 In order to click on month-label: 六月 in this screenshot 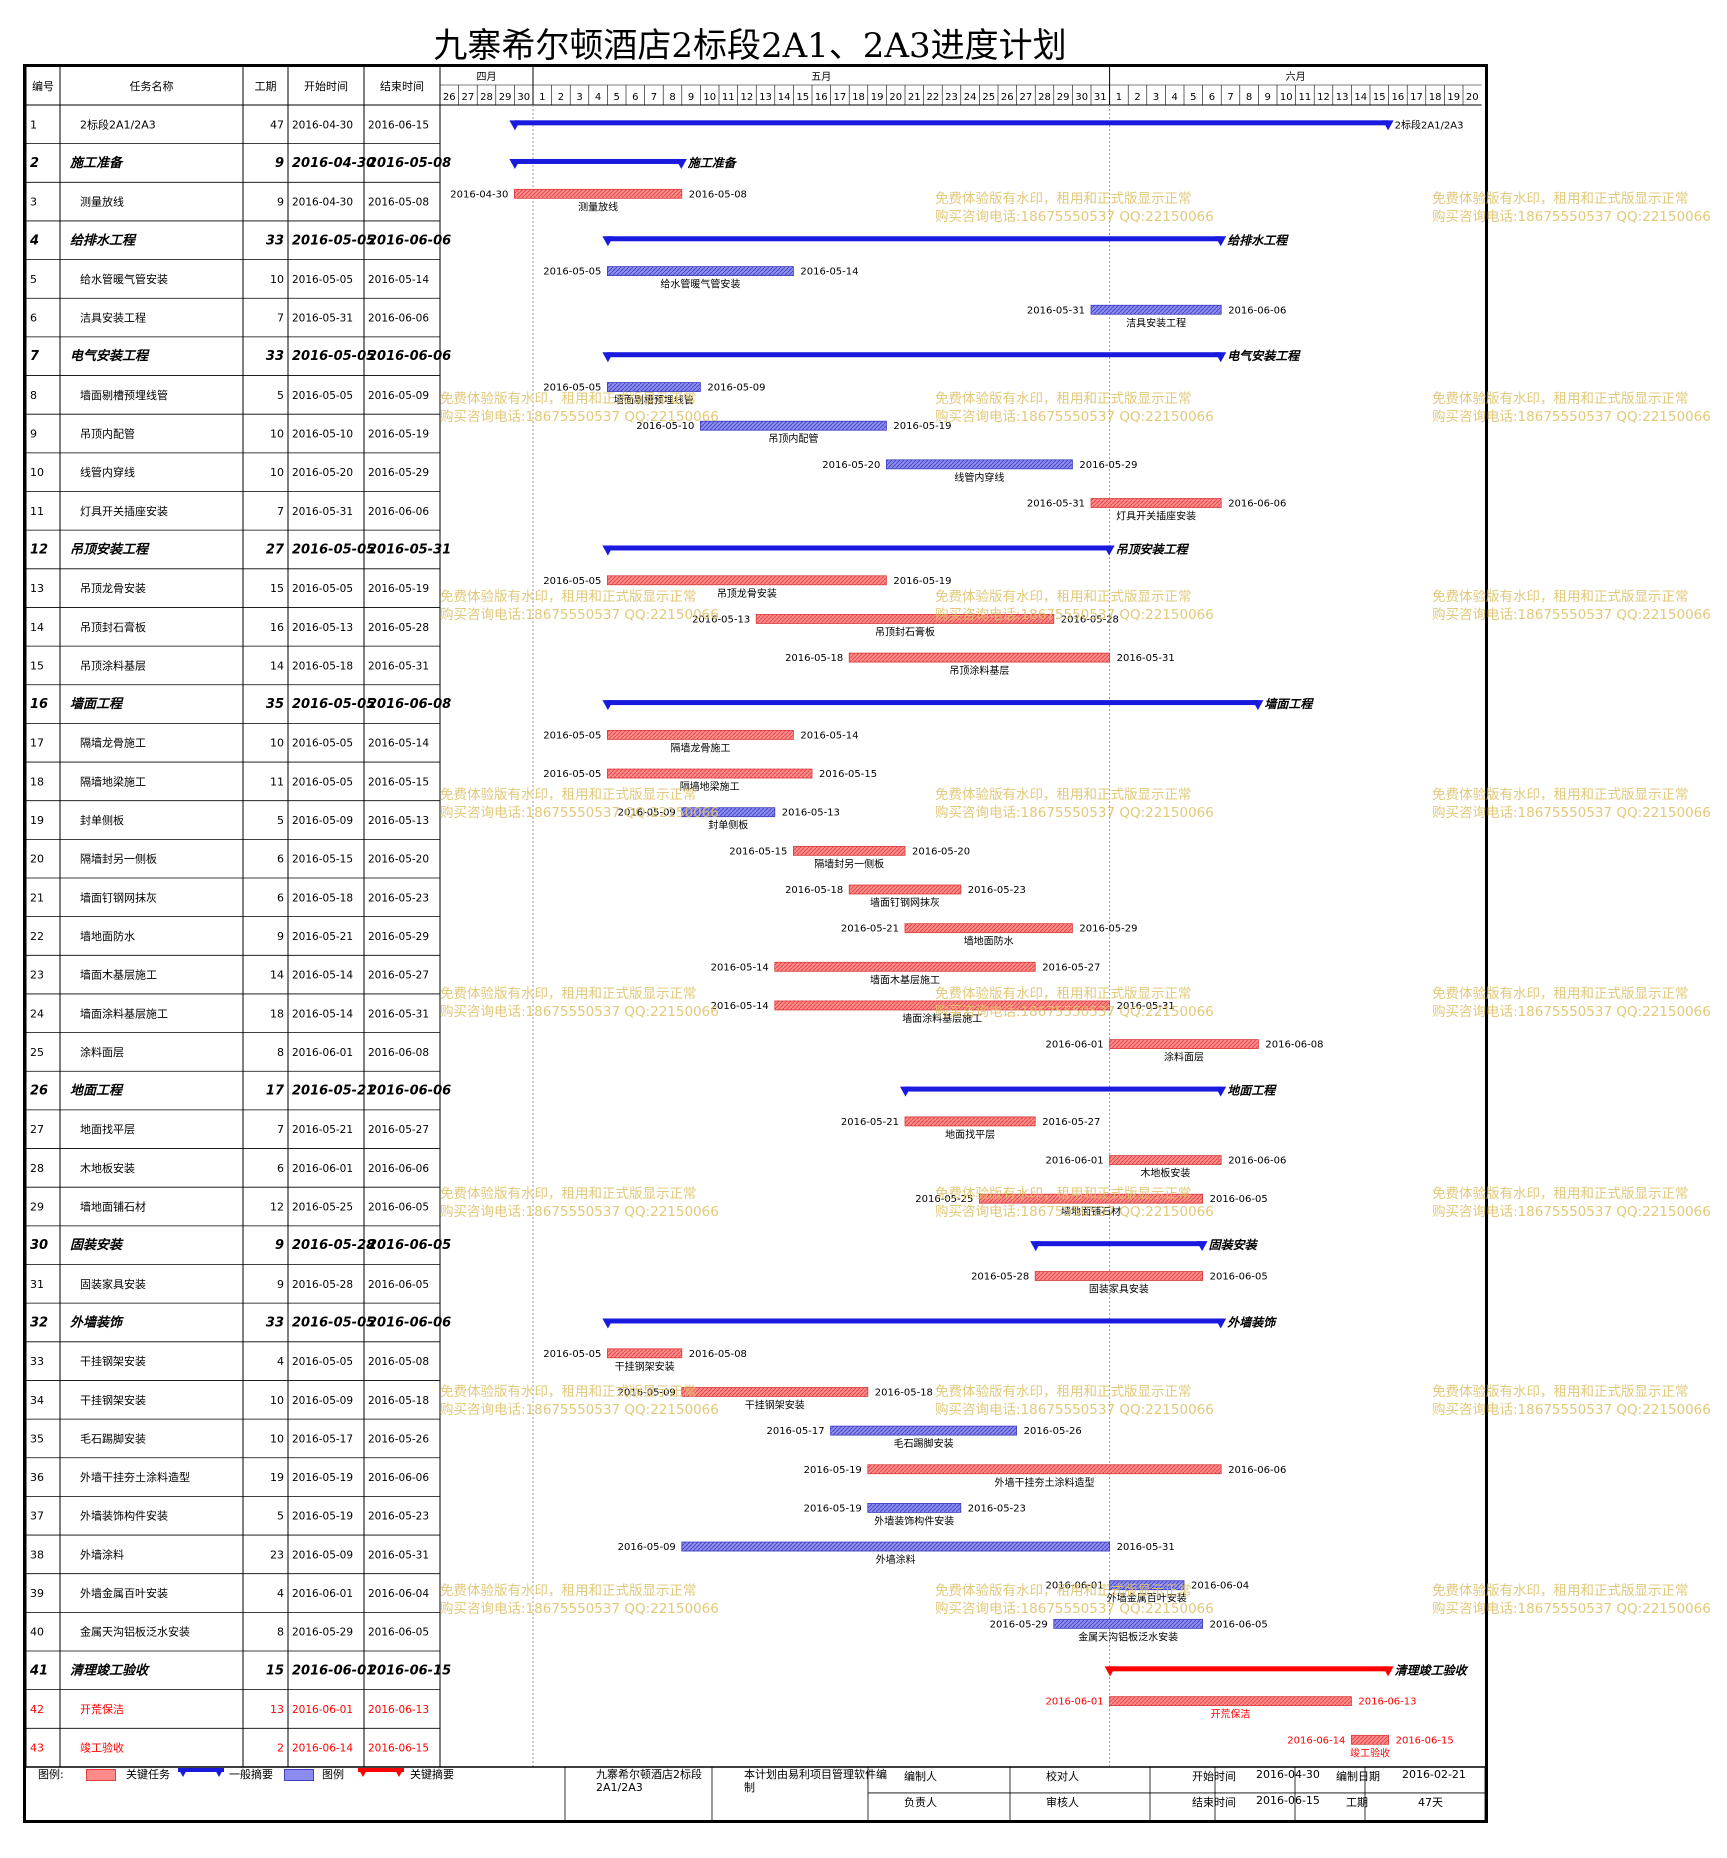, I will do `click(1296, 77)`.